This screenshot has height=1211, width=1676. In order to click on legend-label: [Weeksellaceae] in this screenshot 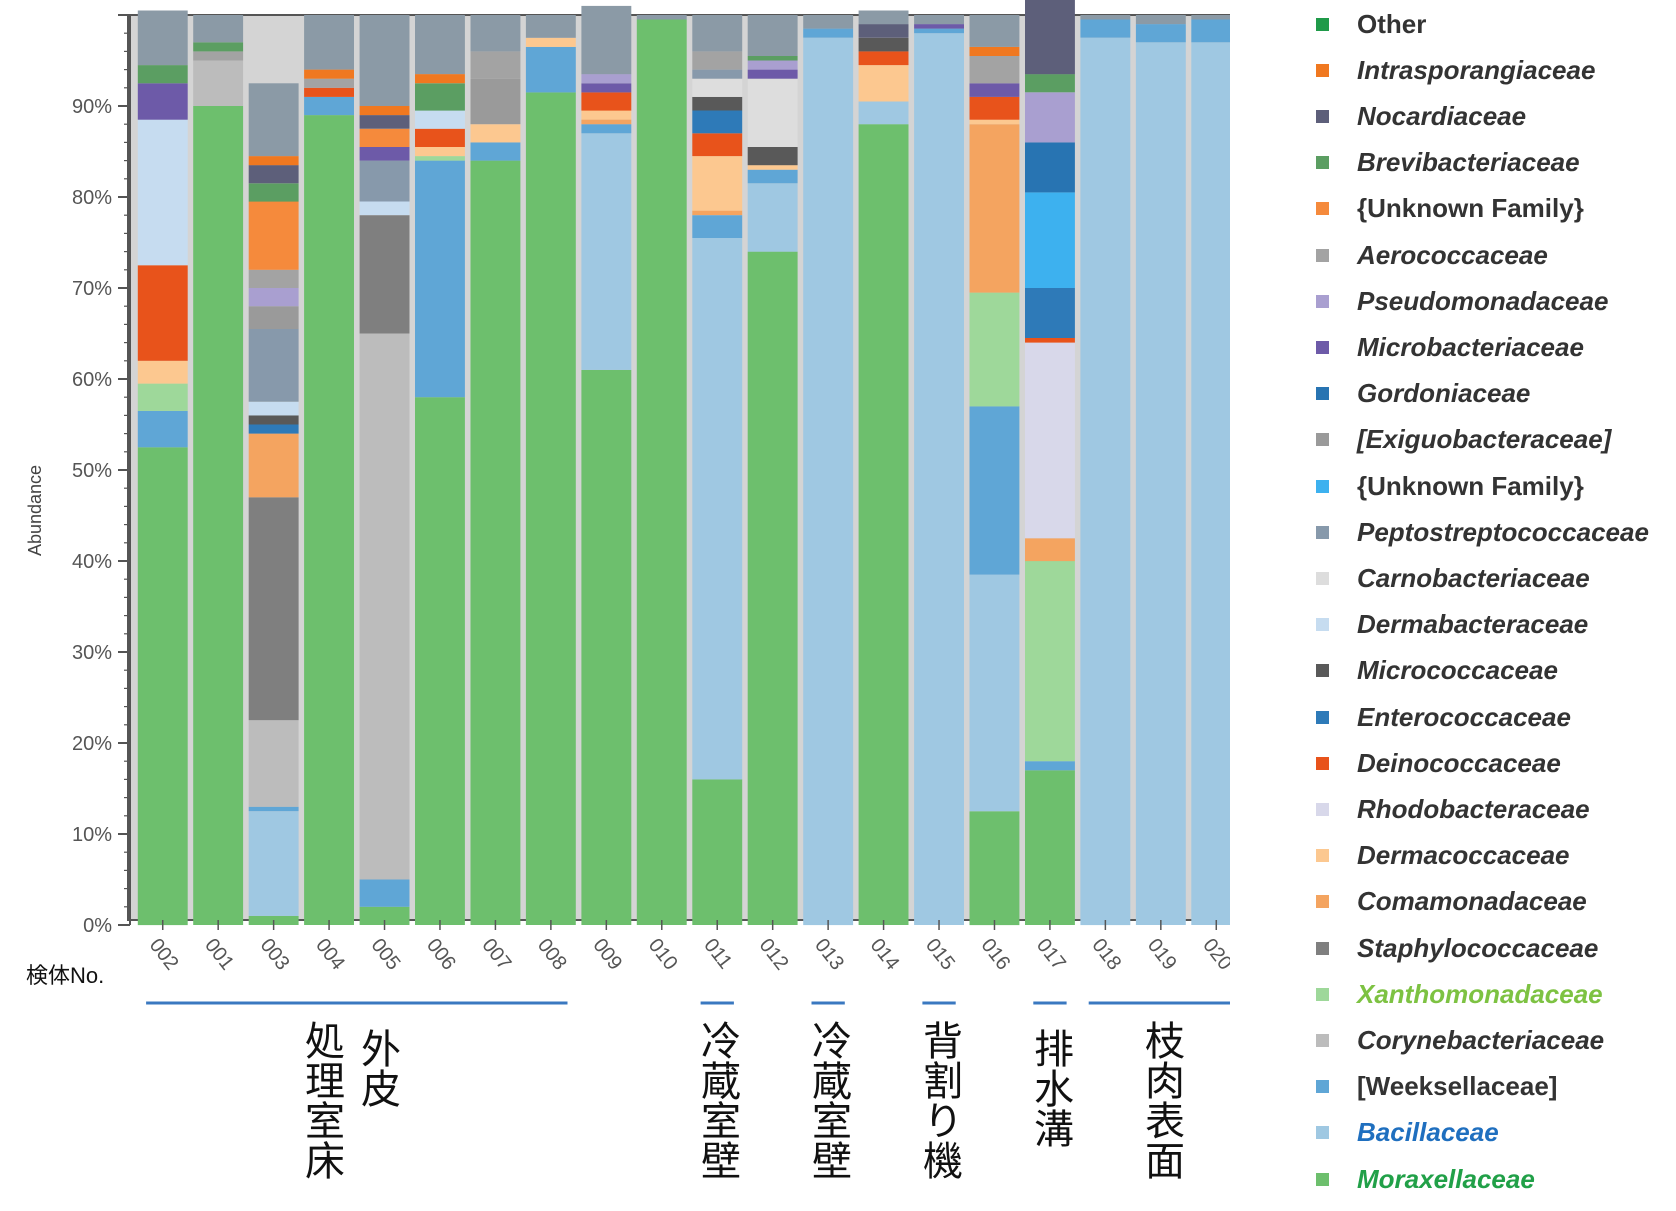, I will do `click(1457, 1086)`.